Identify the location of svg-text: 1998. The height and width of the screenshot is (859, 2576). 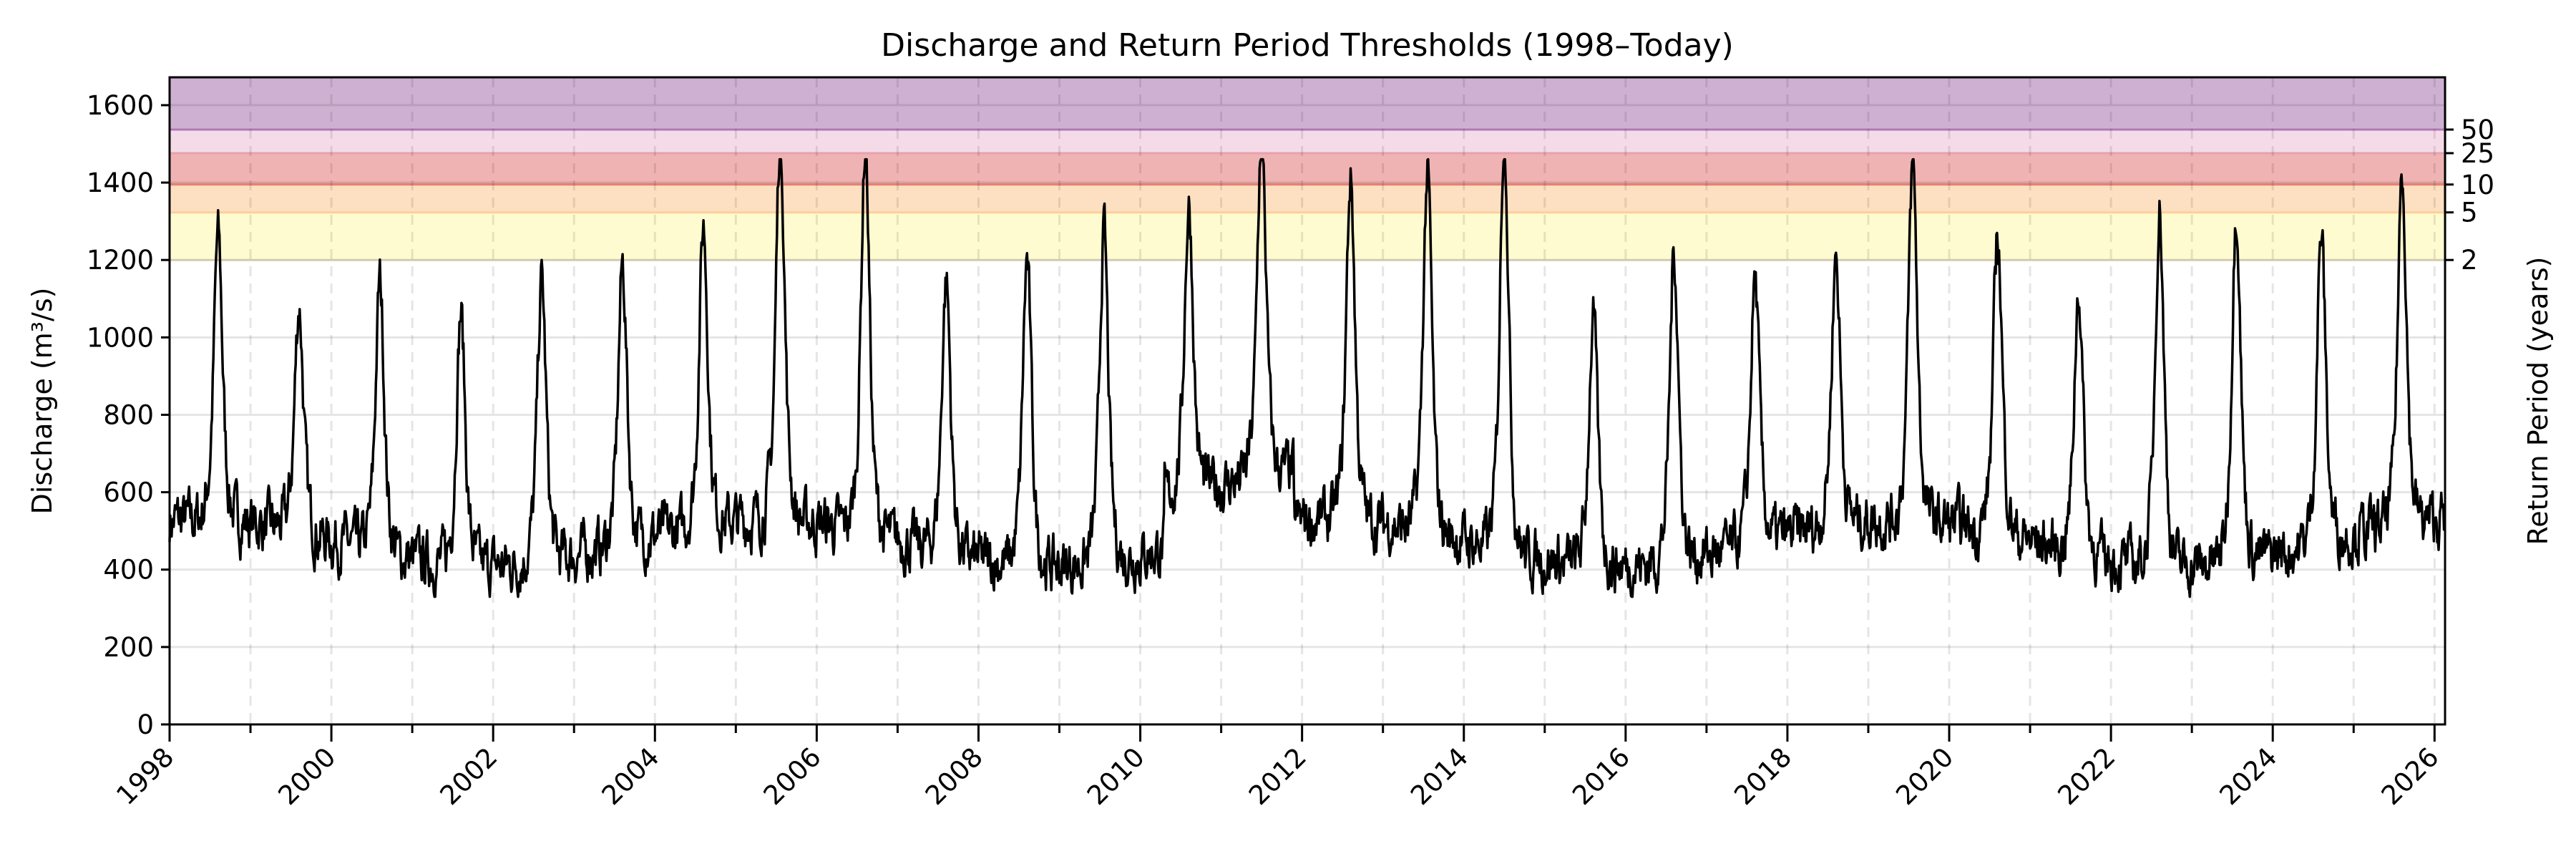
(145, 776).